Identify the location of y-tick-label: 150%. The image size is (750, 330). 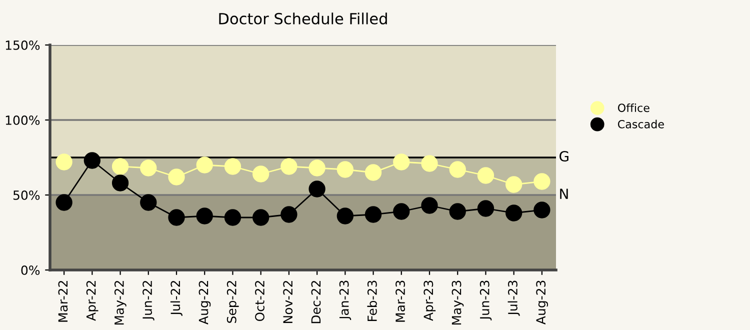
(23, 45).